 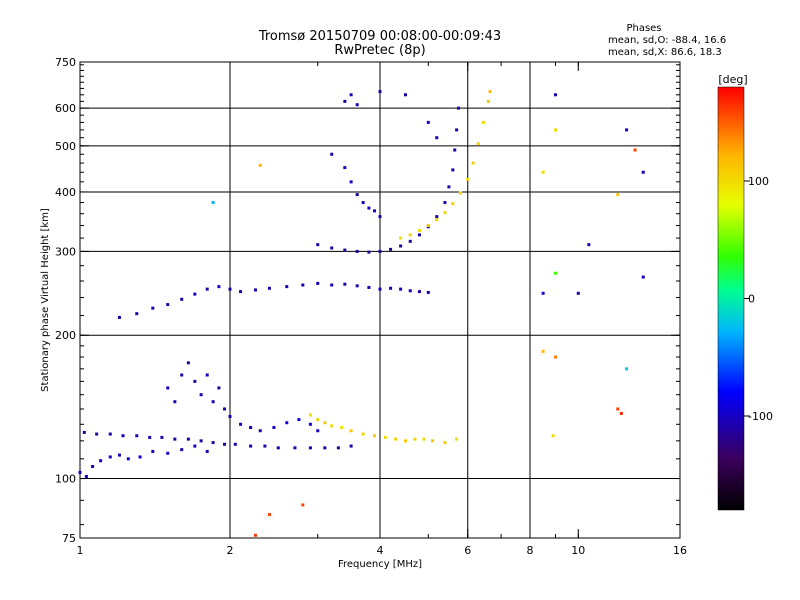 What do you see at coordinates (80, 550) in the screenshot?
I see `x-tick-label: 1` at bounding box center [80, 550].